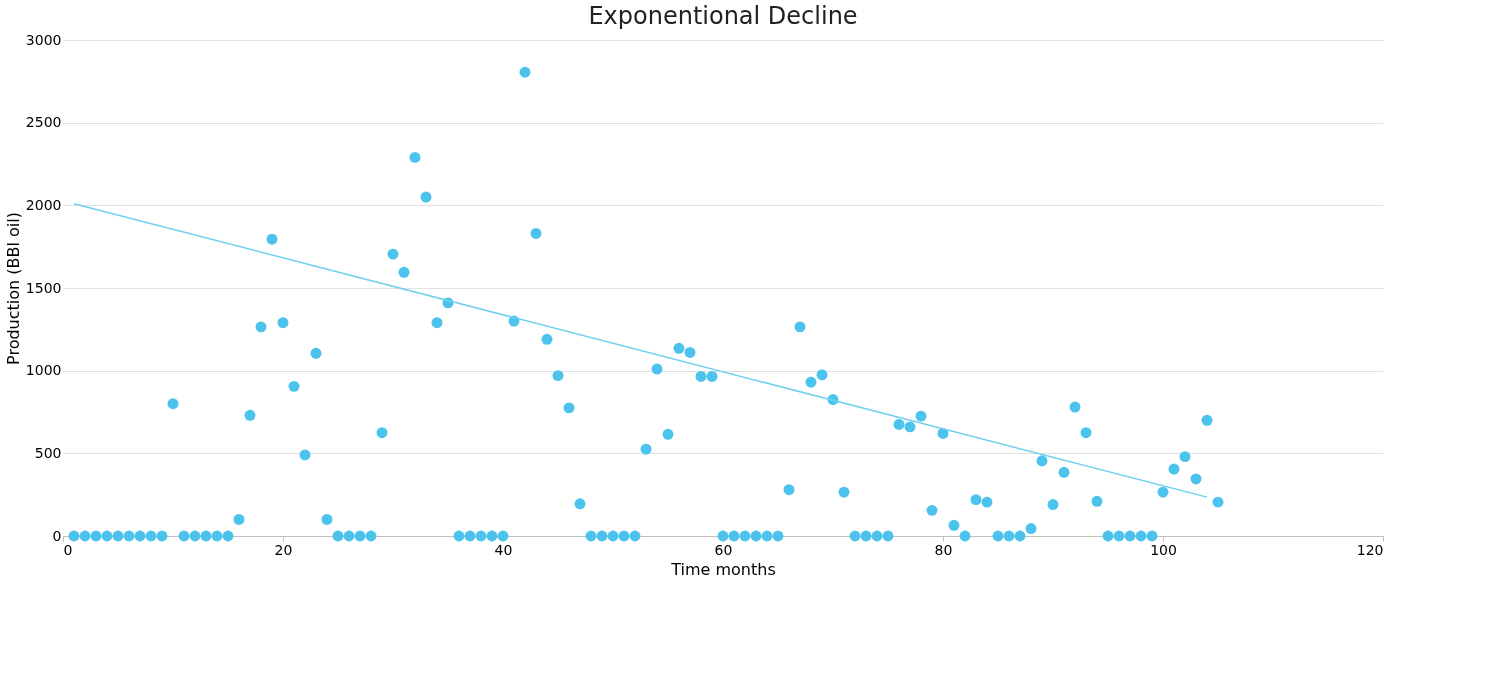 Image resolution: width=1509 pixels, height=673 pixels. What do you see at coordinates (503, 549) in the screenshot?
I see `x-tick-label: 40` at bounding box center [503, 549].